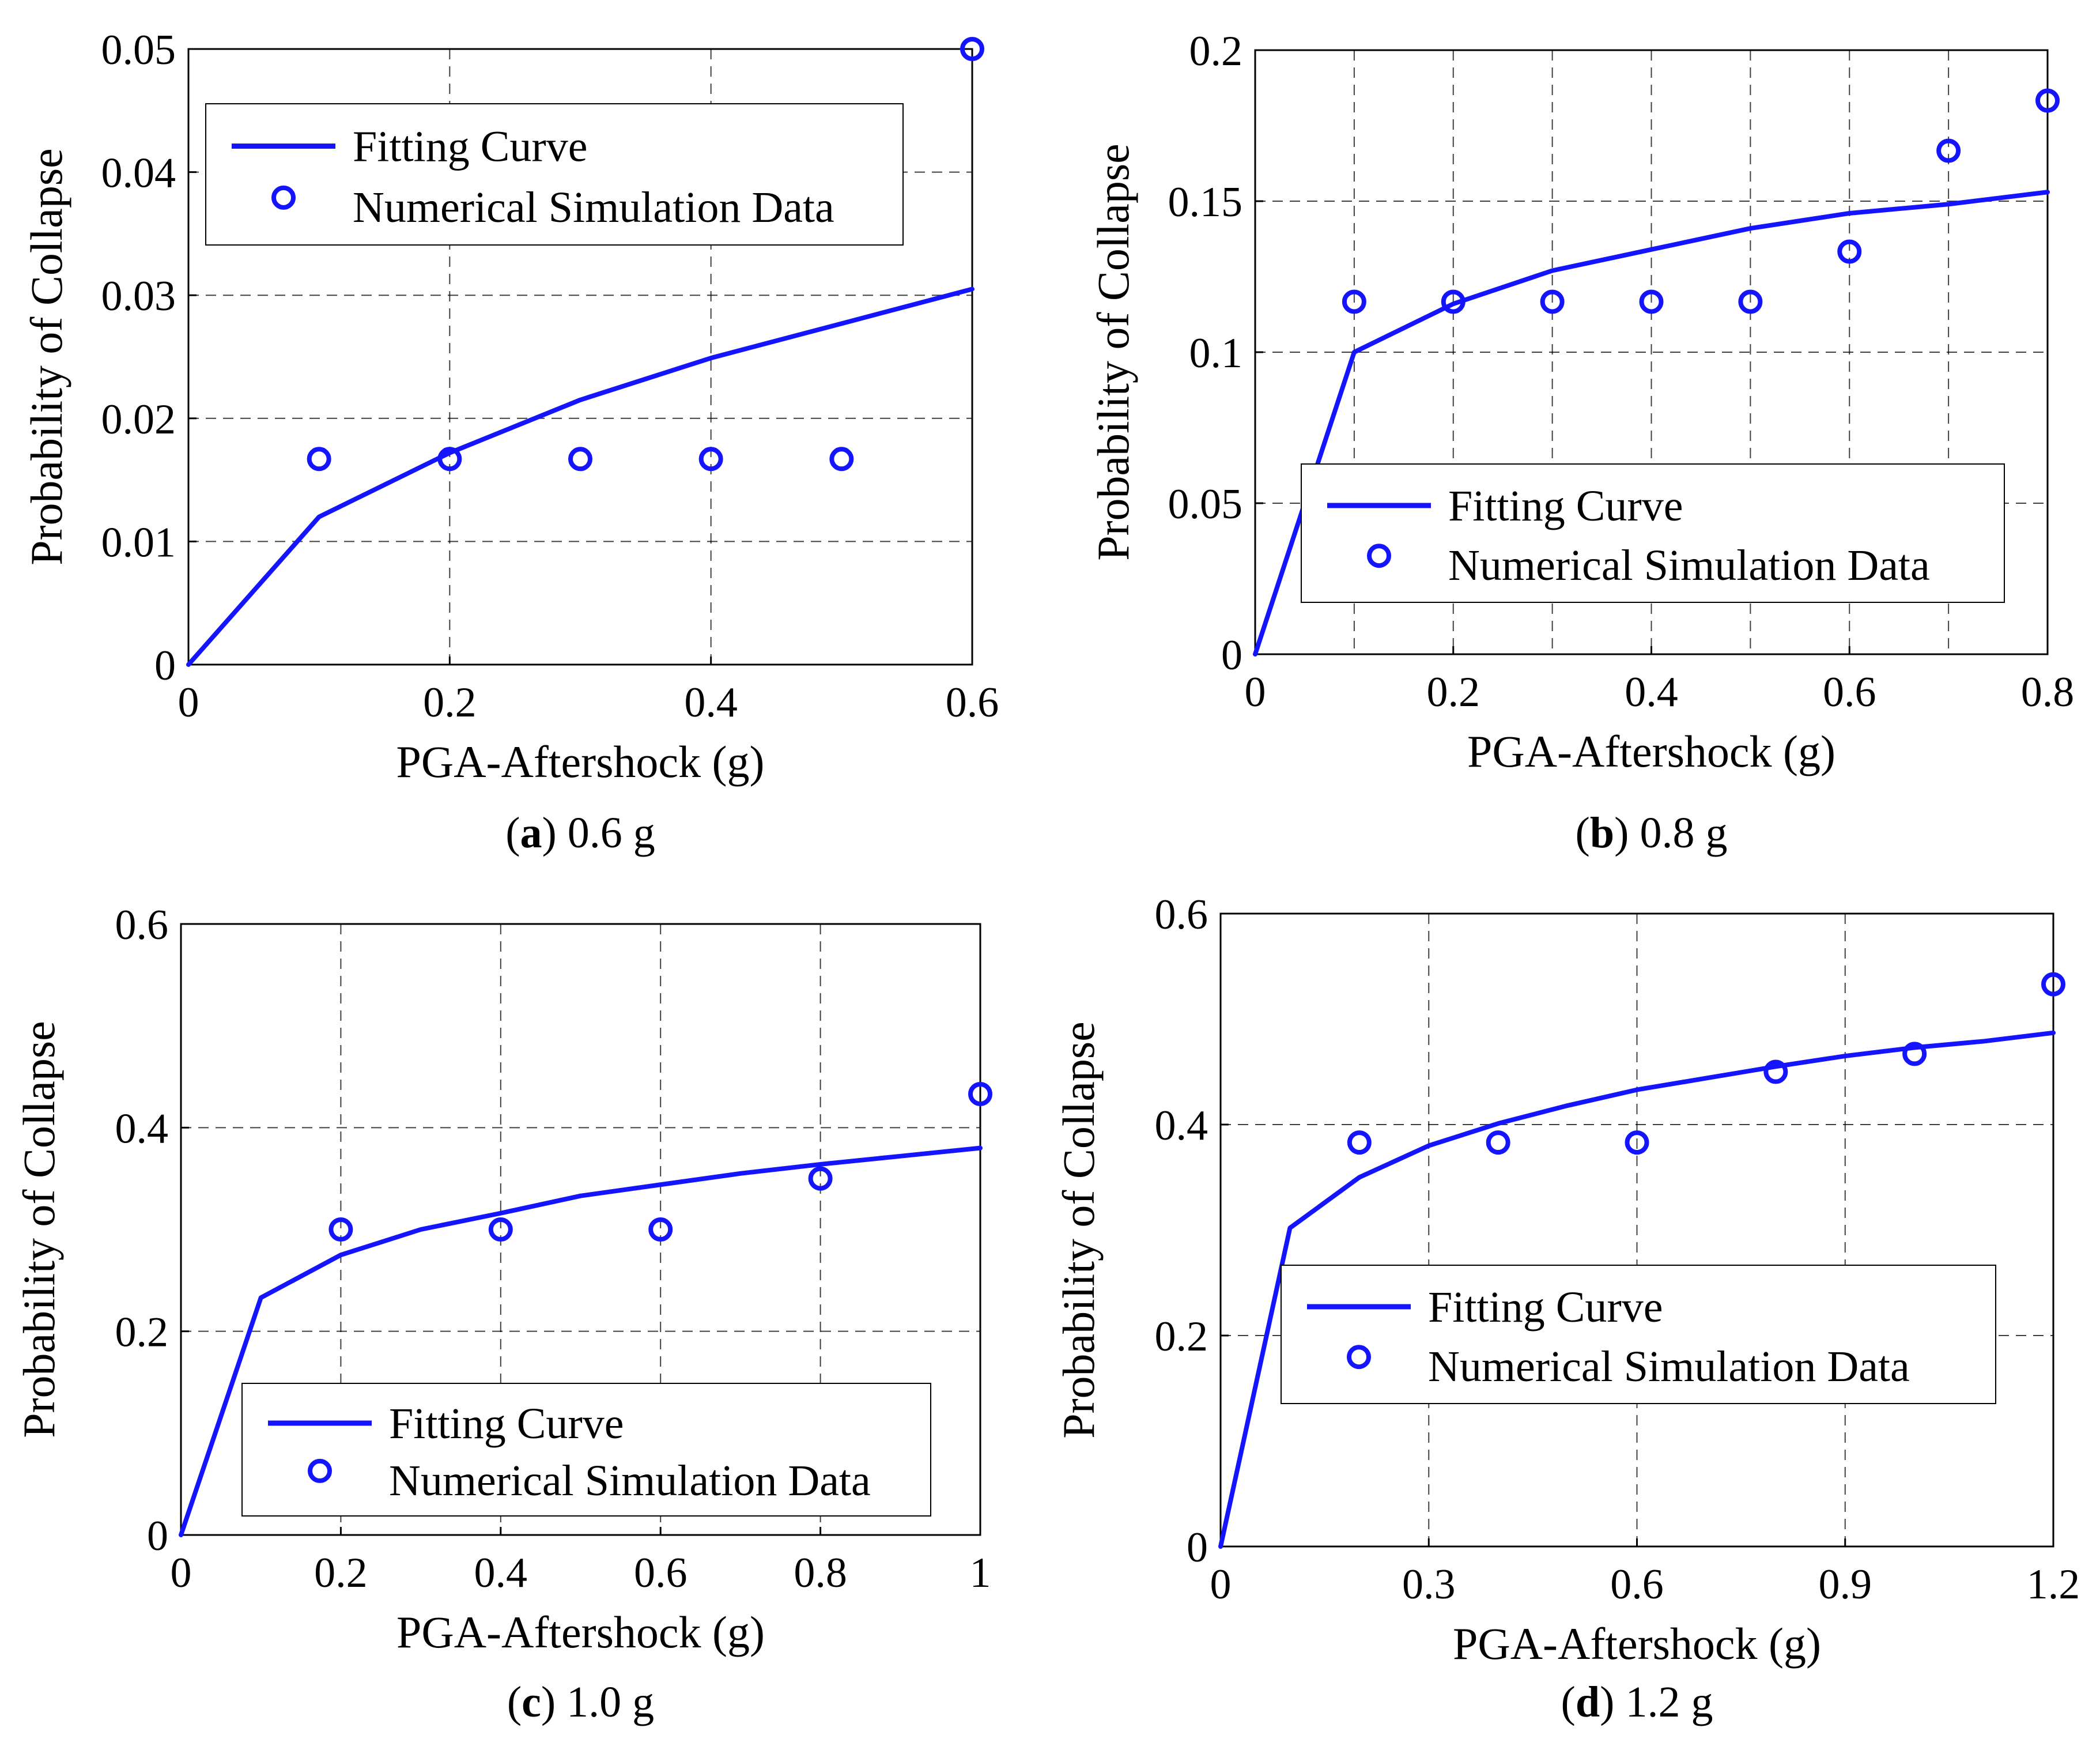  Describe the element at coordinates (1588, 1702) in the screenshot. I see `caption-letter: d` at that location.